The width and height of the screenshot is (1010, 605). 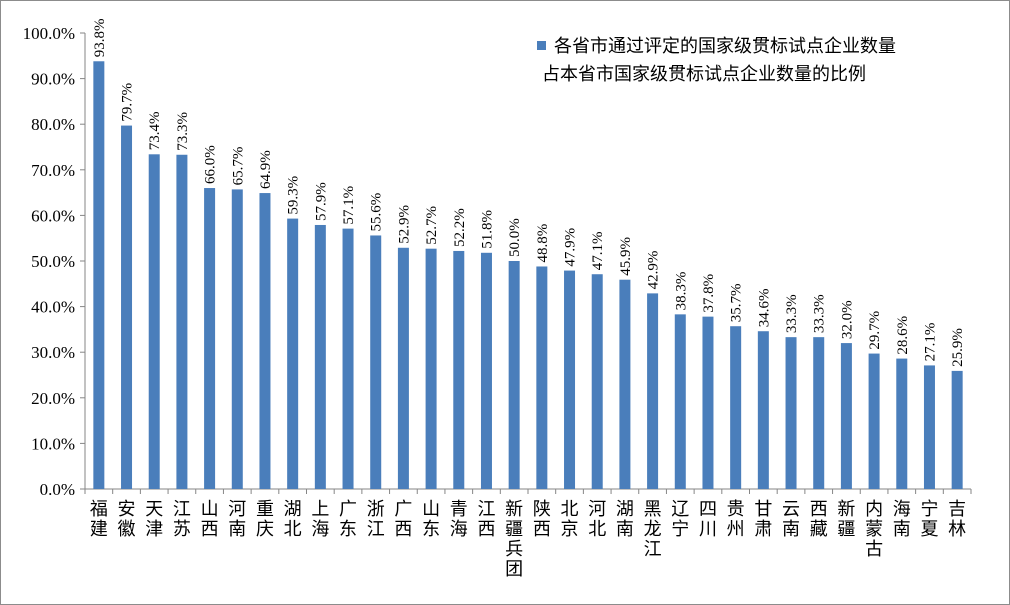 I want to click on category-label: 广东, so click(x=348, y=519).